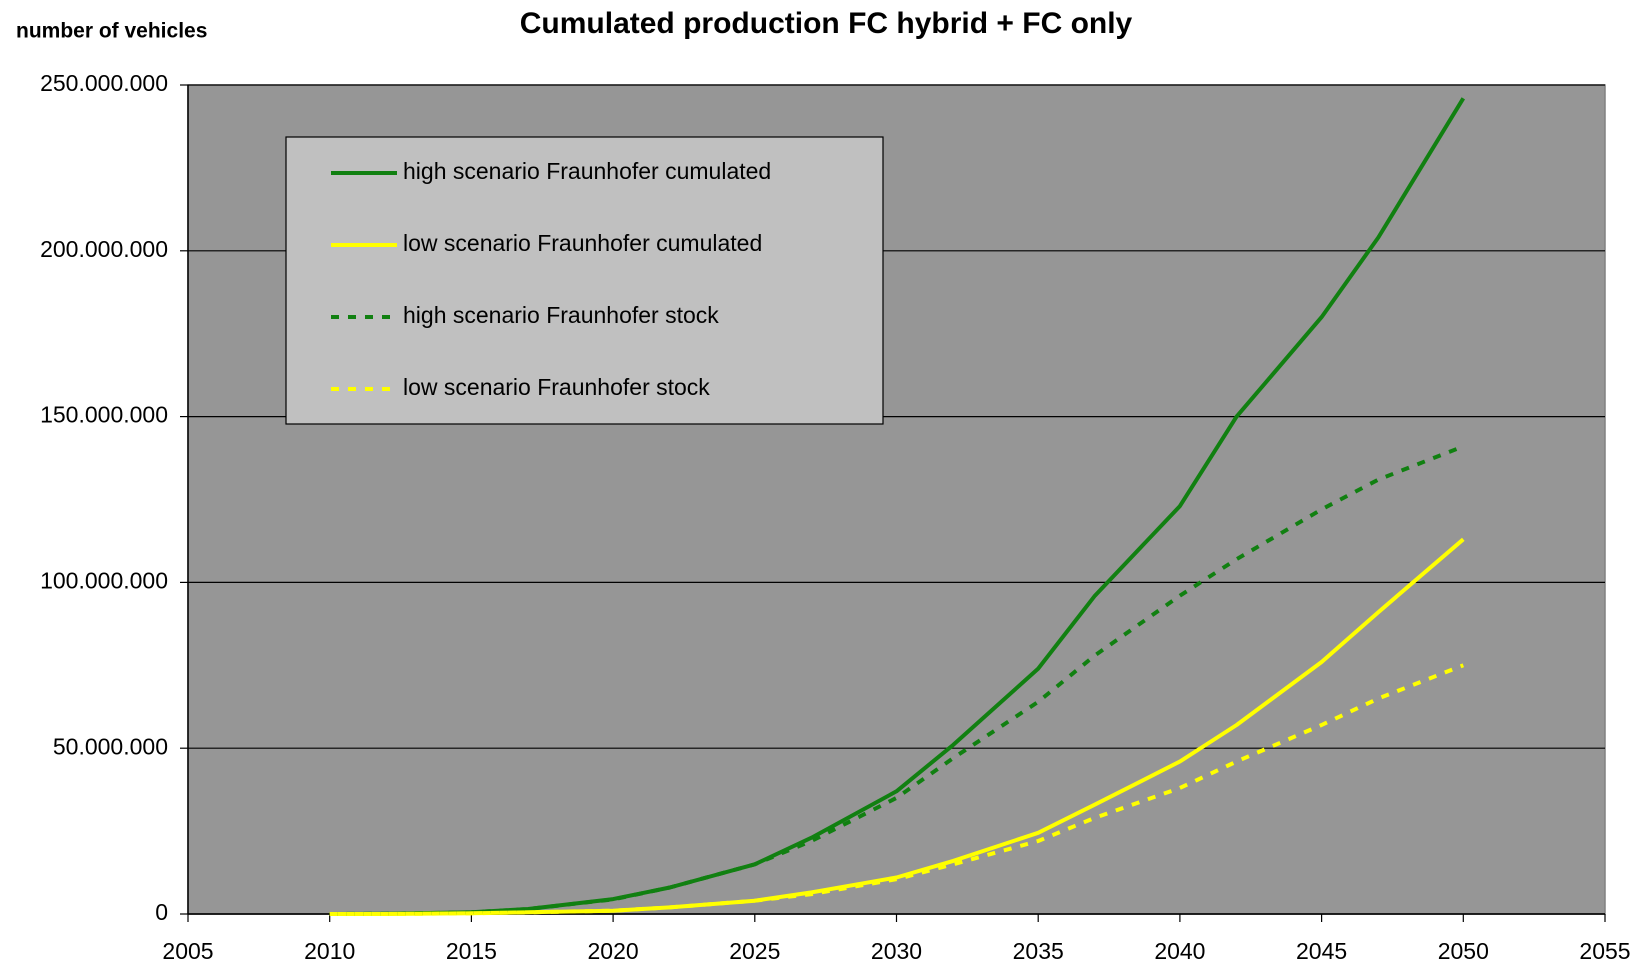 Image resolution: width=1639 pixels, height=966 pixels. What do you see at coordinates (1179, 951) in the screenshot?
I see `x-tick-label: 2040` at bounding box center [1179, 951].